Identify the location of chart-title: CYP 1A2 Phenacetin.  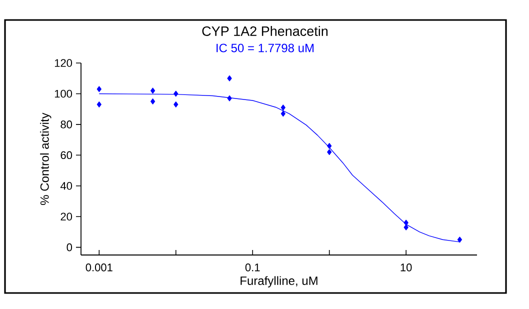
(265, 31).